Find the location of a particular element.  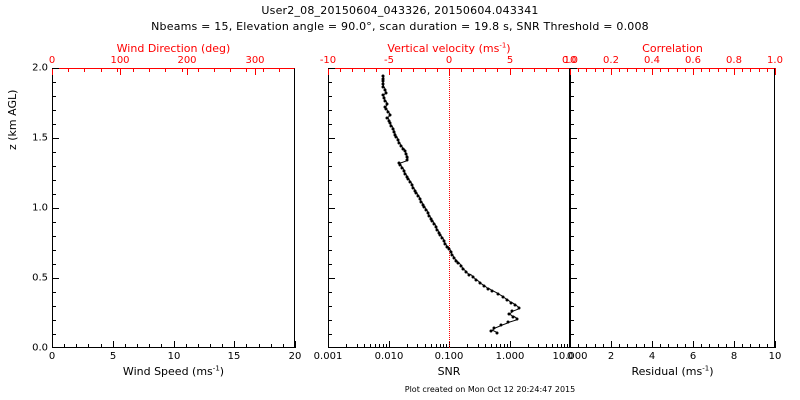

top-axis-tick-label: 200 is located at coordinates (187, 60).